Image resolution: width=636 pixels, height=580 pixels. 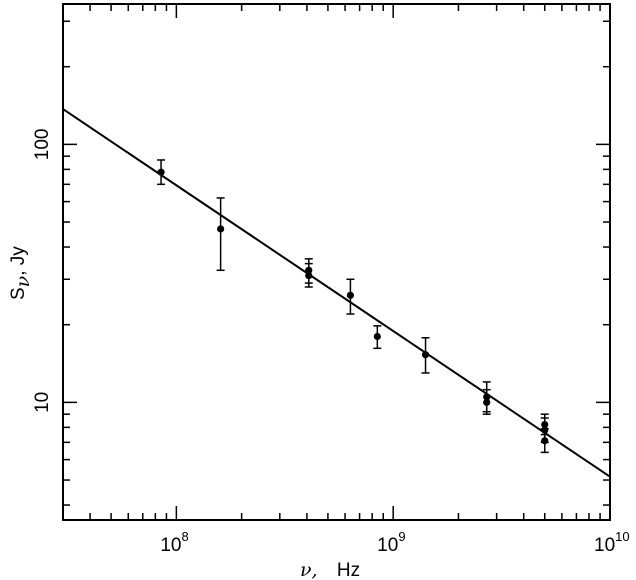 I want to click on y-axis-label: Sν, Jy, so click(x=21, y=273).